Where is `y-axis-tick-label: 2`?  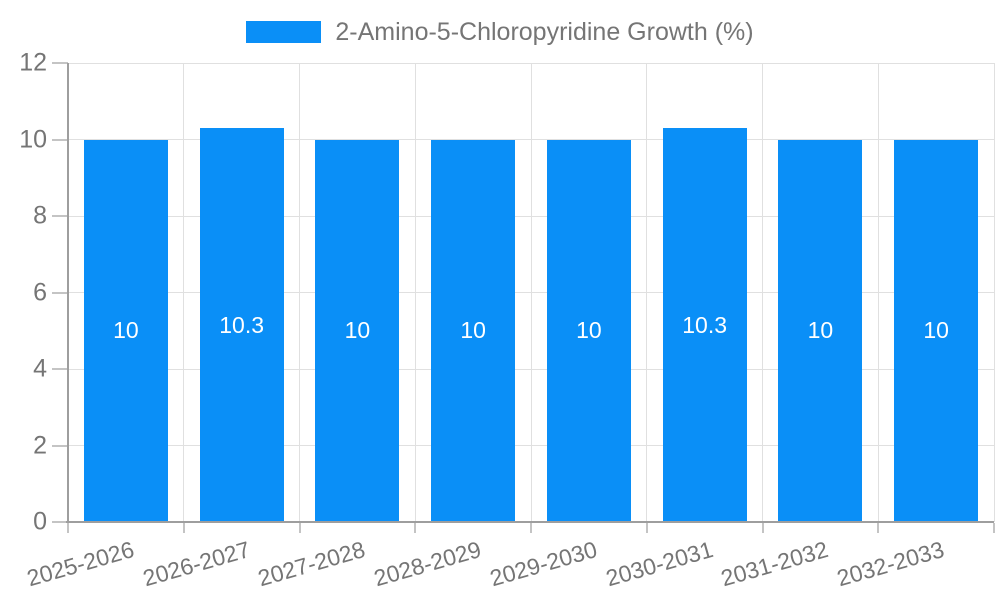 y-axis-tick-label: 2 is located at coordinates (40, 445).